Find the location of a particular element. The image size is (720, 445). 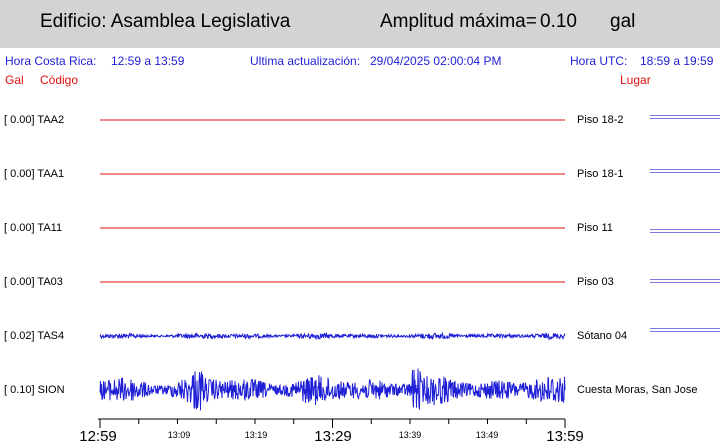

updated-label: Ultima actualización: is located at coordinates (305, 61).